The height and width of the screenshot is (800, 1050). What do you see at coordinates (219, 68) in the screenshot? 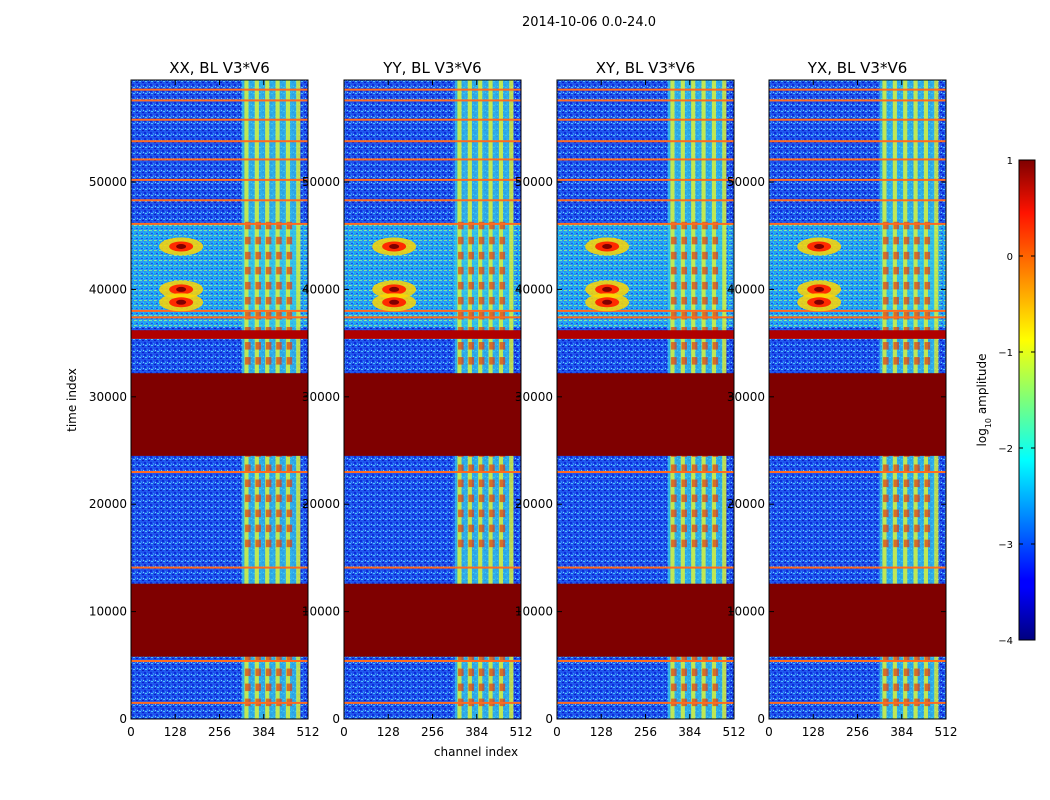
I see `panel-title: XX, BL V3*V6` at bounding box center [219, 68].